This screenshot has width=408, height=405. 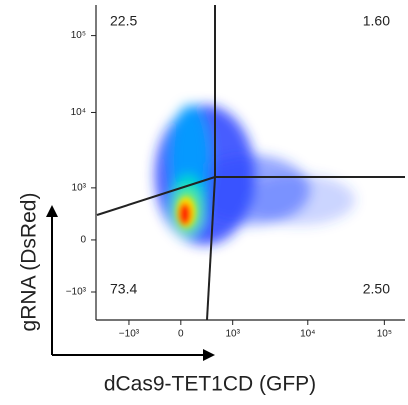 What do you see at coordinates (376, 289) in the screenshot?
I see `quadrant-percent: 2.50` at bounding box center [376, 289].